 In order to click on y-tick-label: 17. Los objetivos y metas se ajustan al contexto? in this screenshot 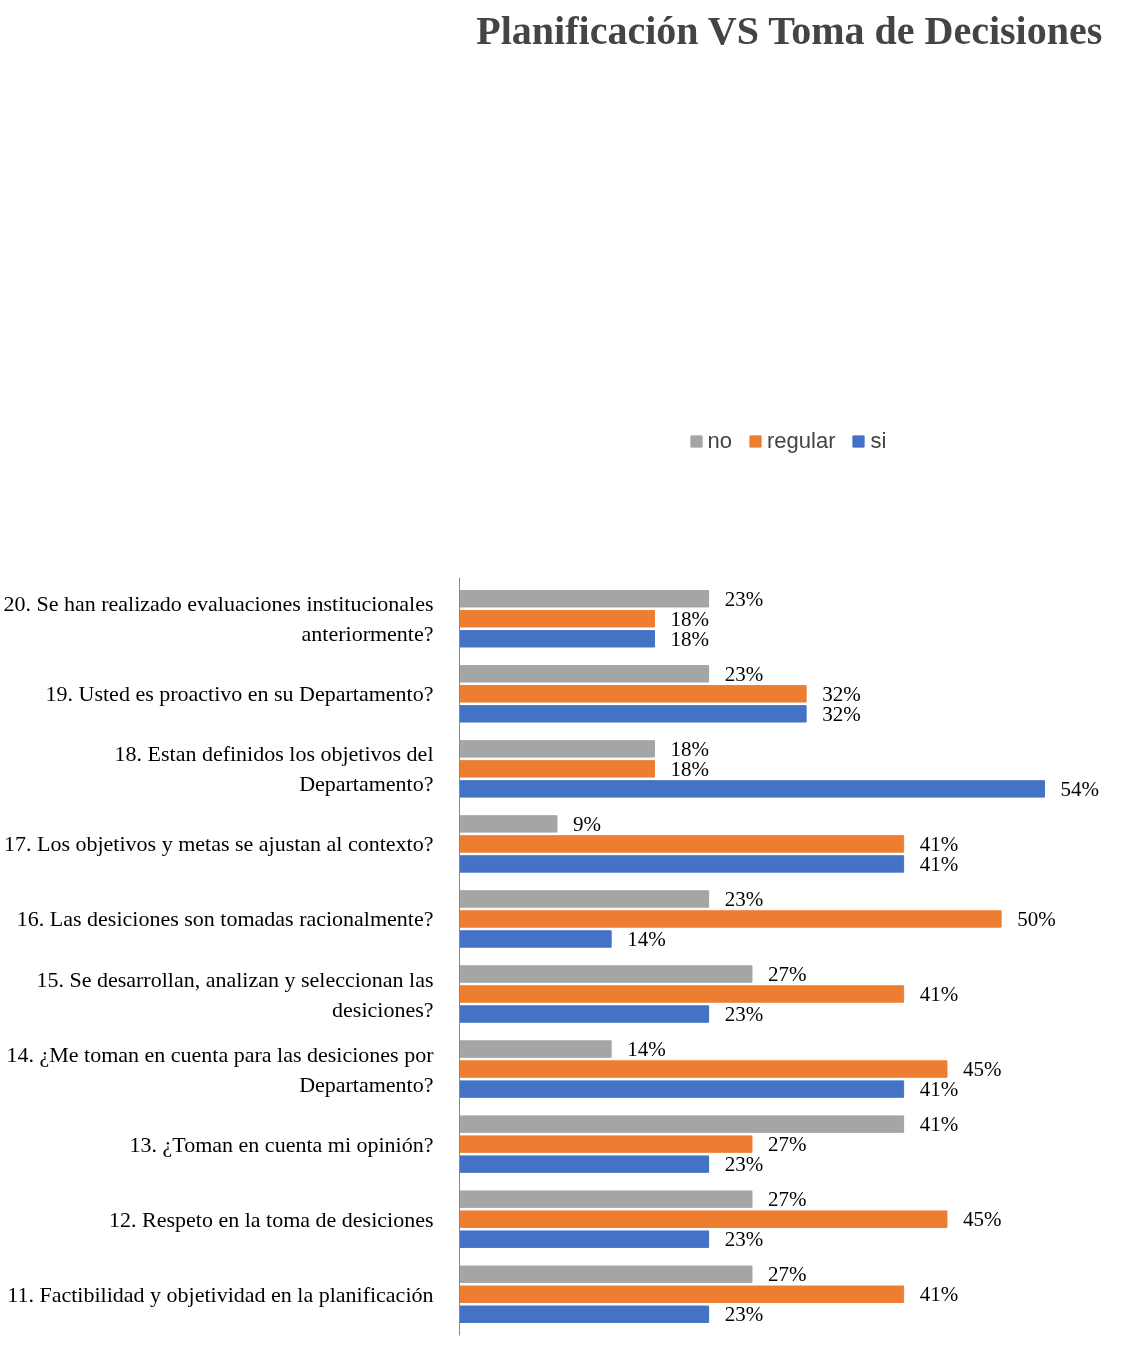, I will do `click(218, 844)`.